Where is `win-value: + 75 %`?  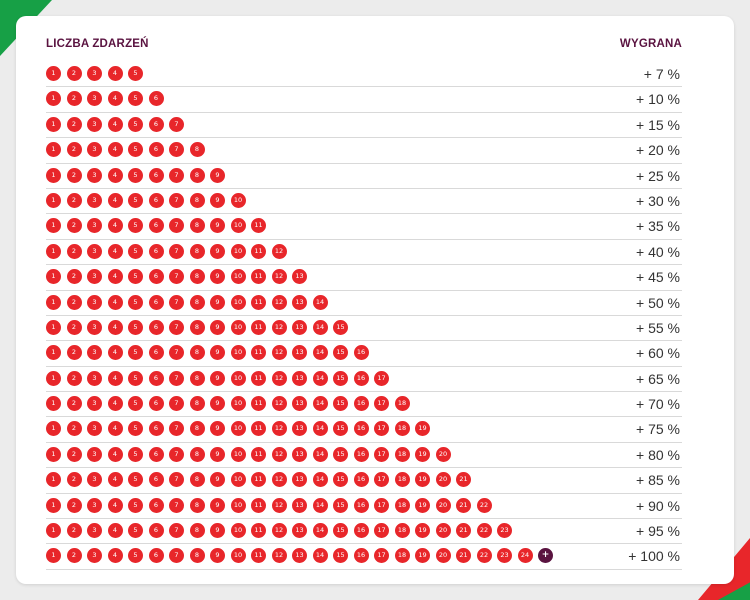 win-value: + 75 % is located at coordinates (658, 429).